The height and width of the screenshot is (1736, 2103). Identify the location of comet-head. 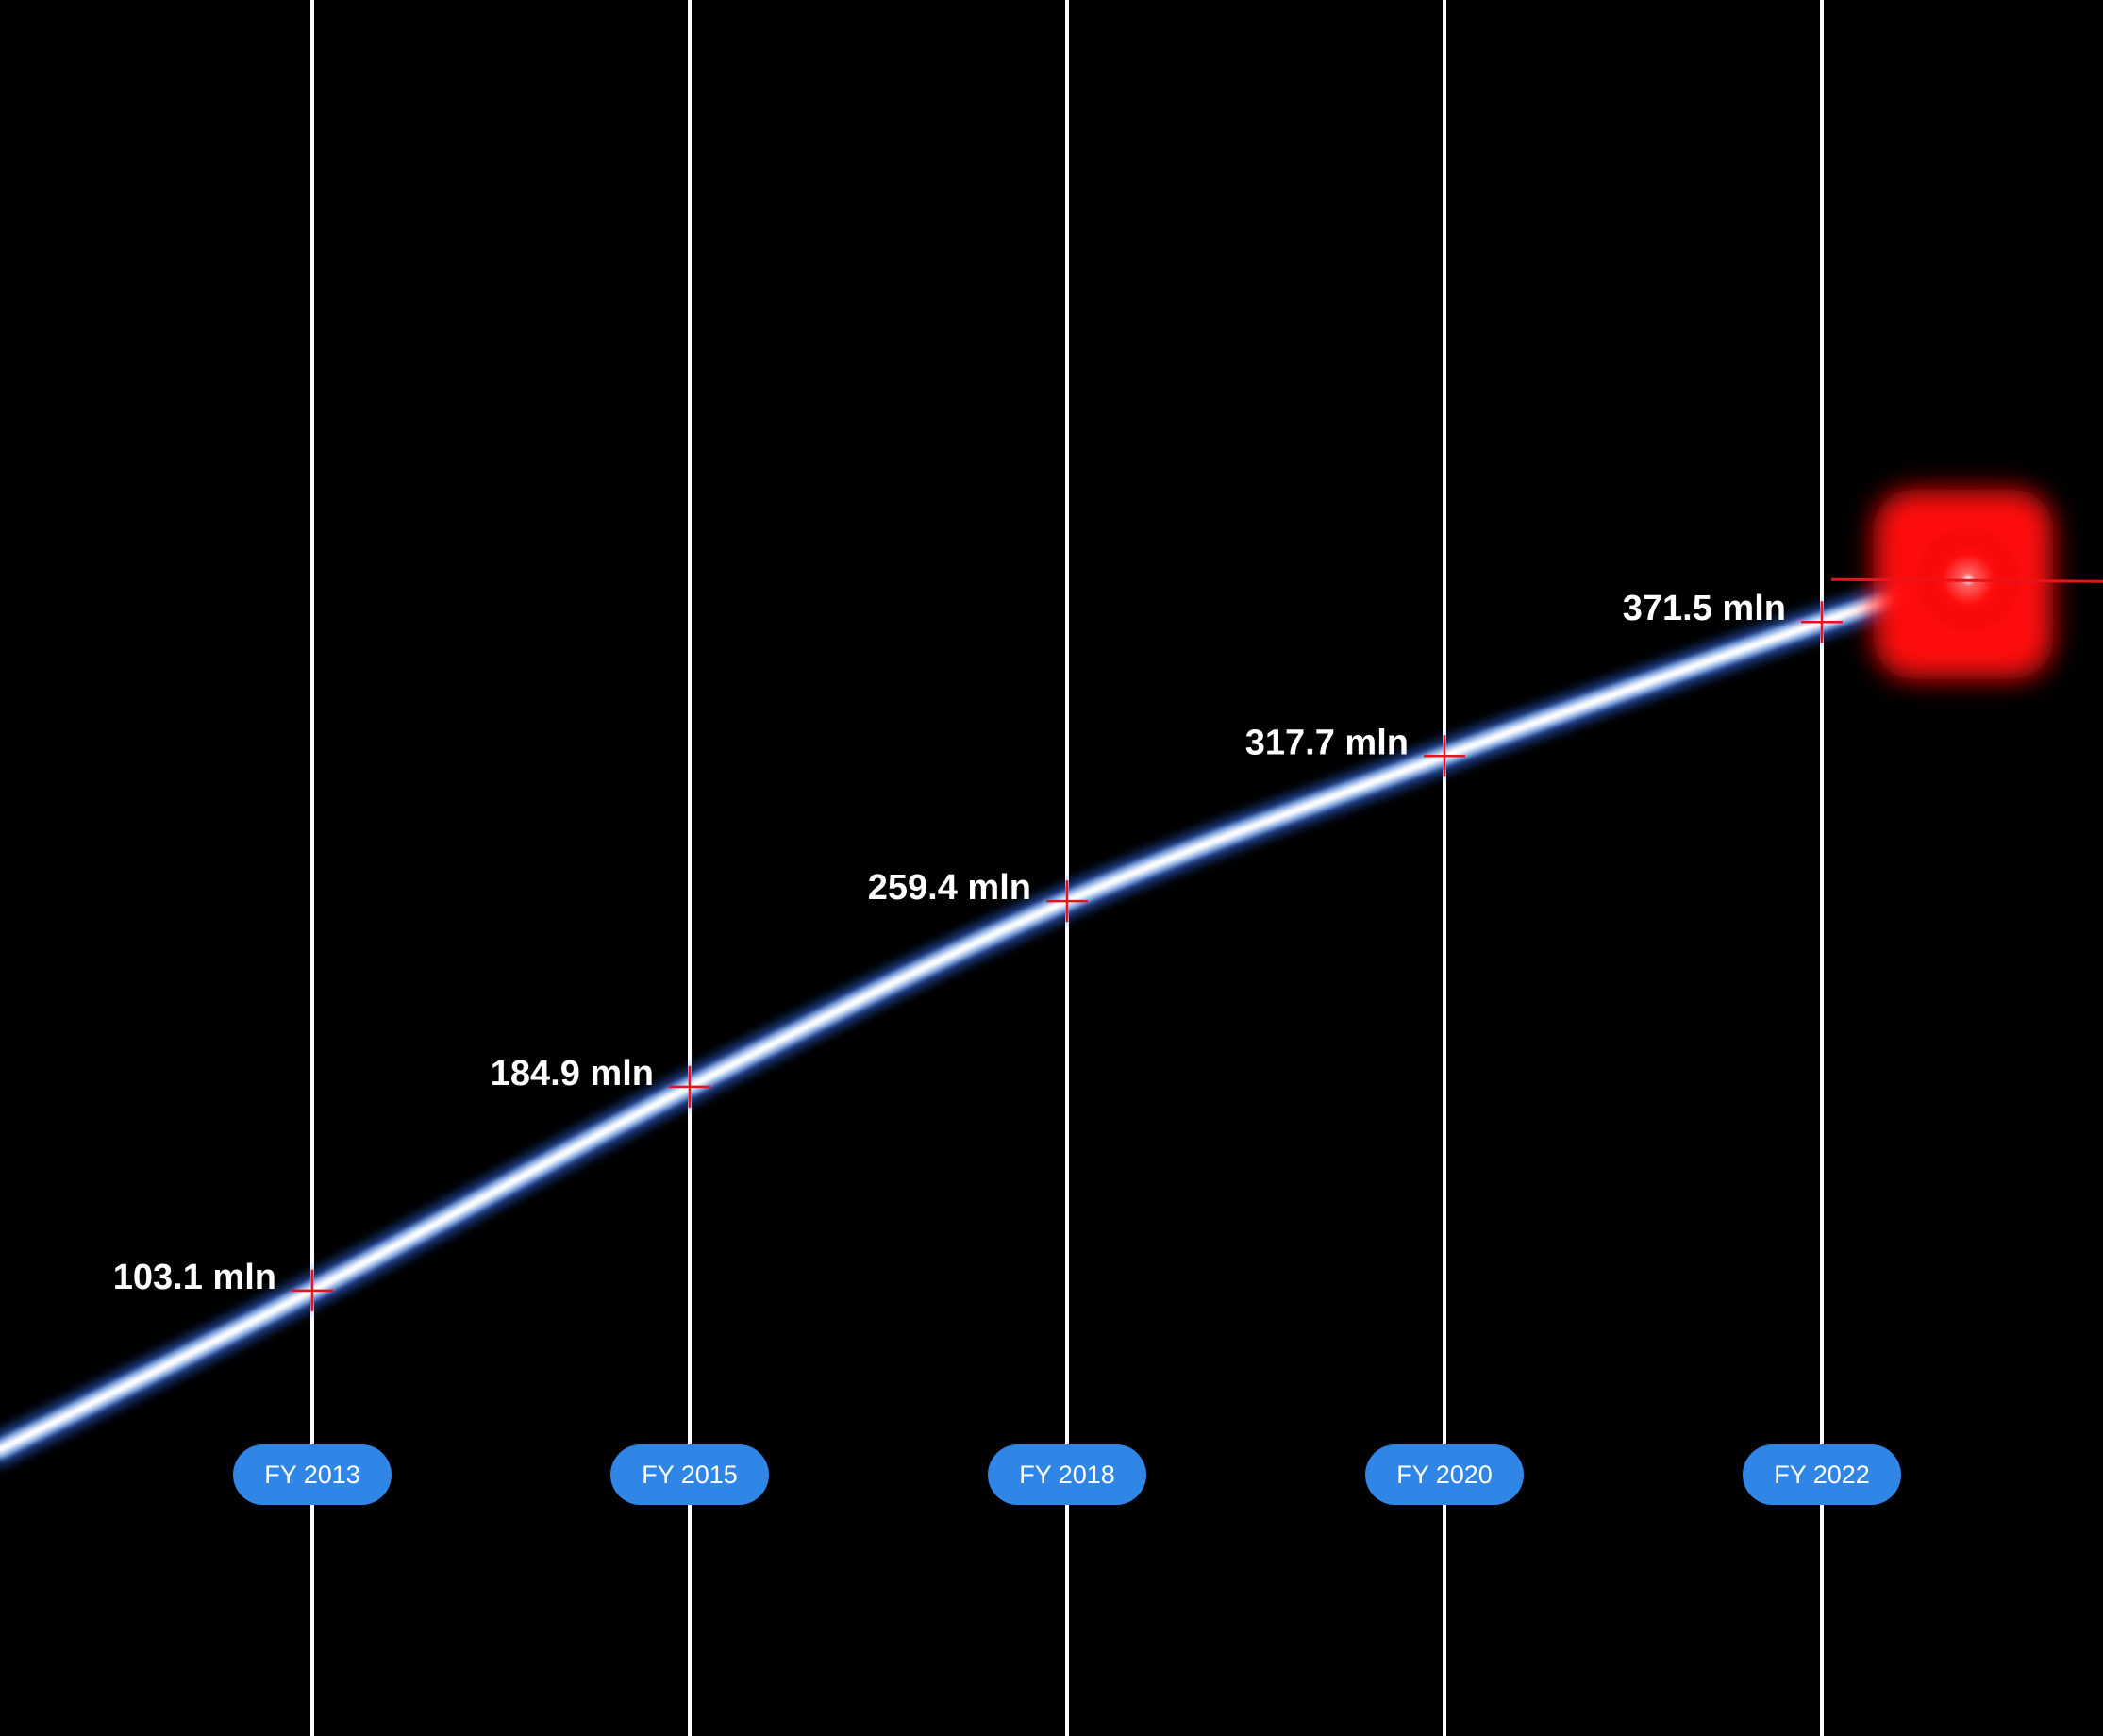
(1967, 585).